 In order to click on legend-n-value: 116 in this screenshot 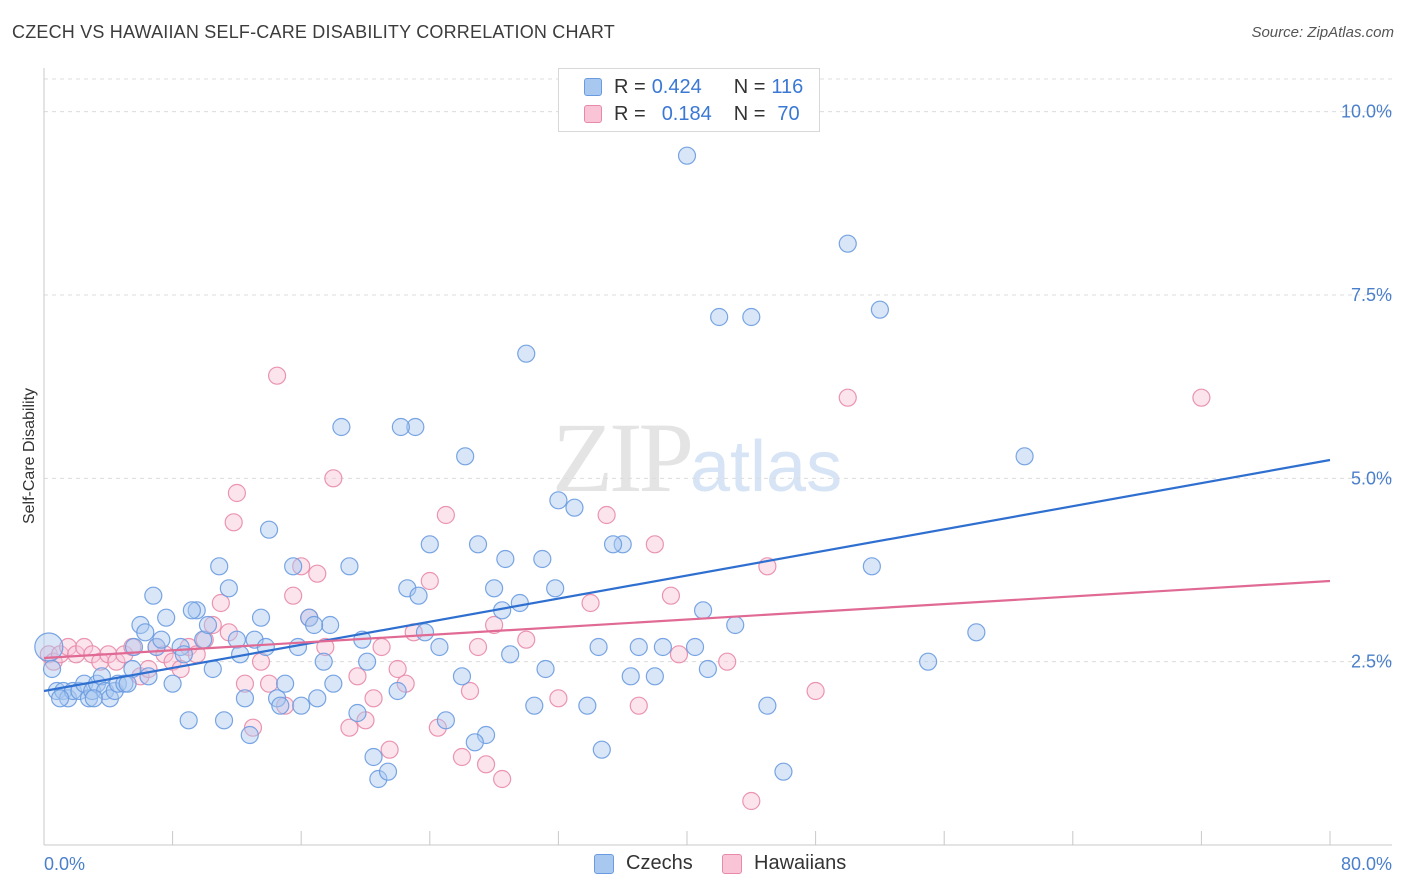, I will do `click(787, 86)`.